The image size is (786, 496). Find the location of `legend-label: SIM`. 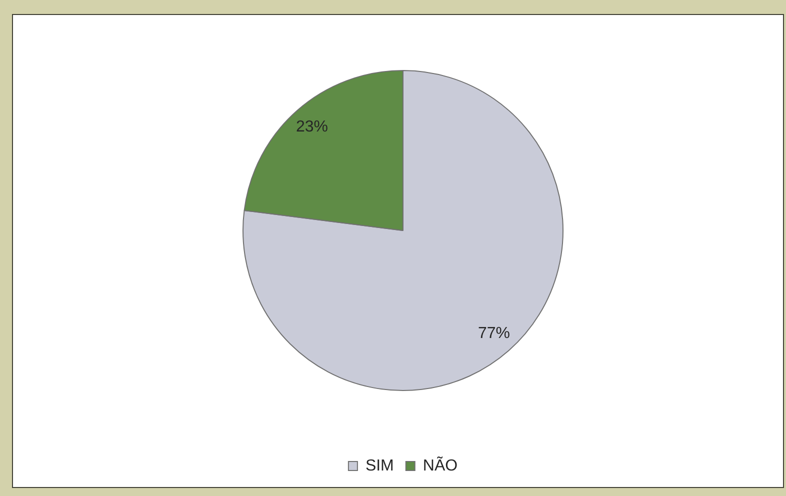

legend-label: SIM is located at coordinates (379, 465).